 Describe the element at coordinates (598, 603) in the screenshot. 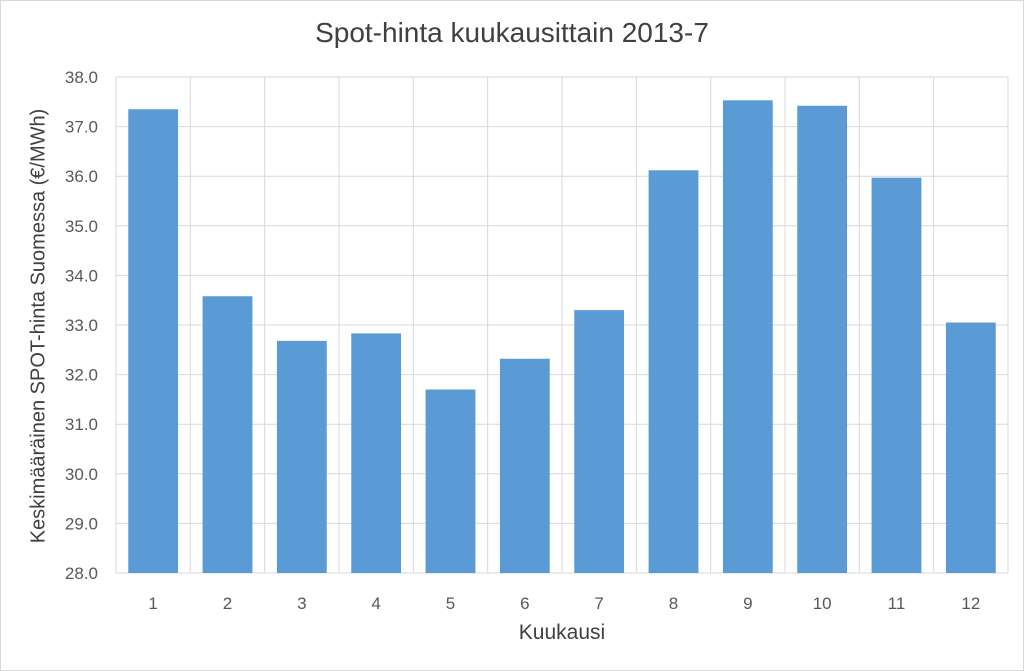

I see `x-tick-label: 7` at that location.